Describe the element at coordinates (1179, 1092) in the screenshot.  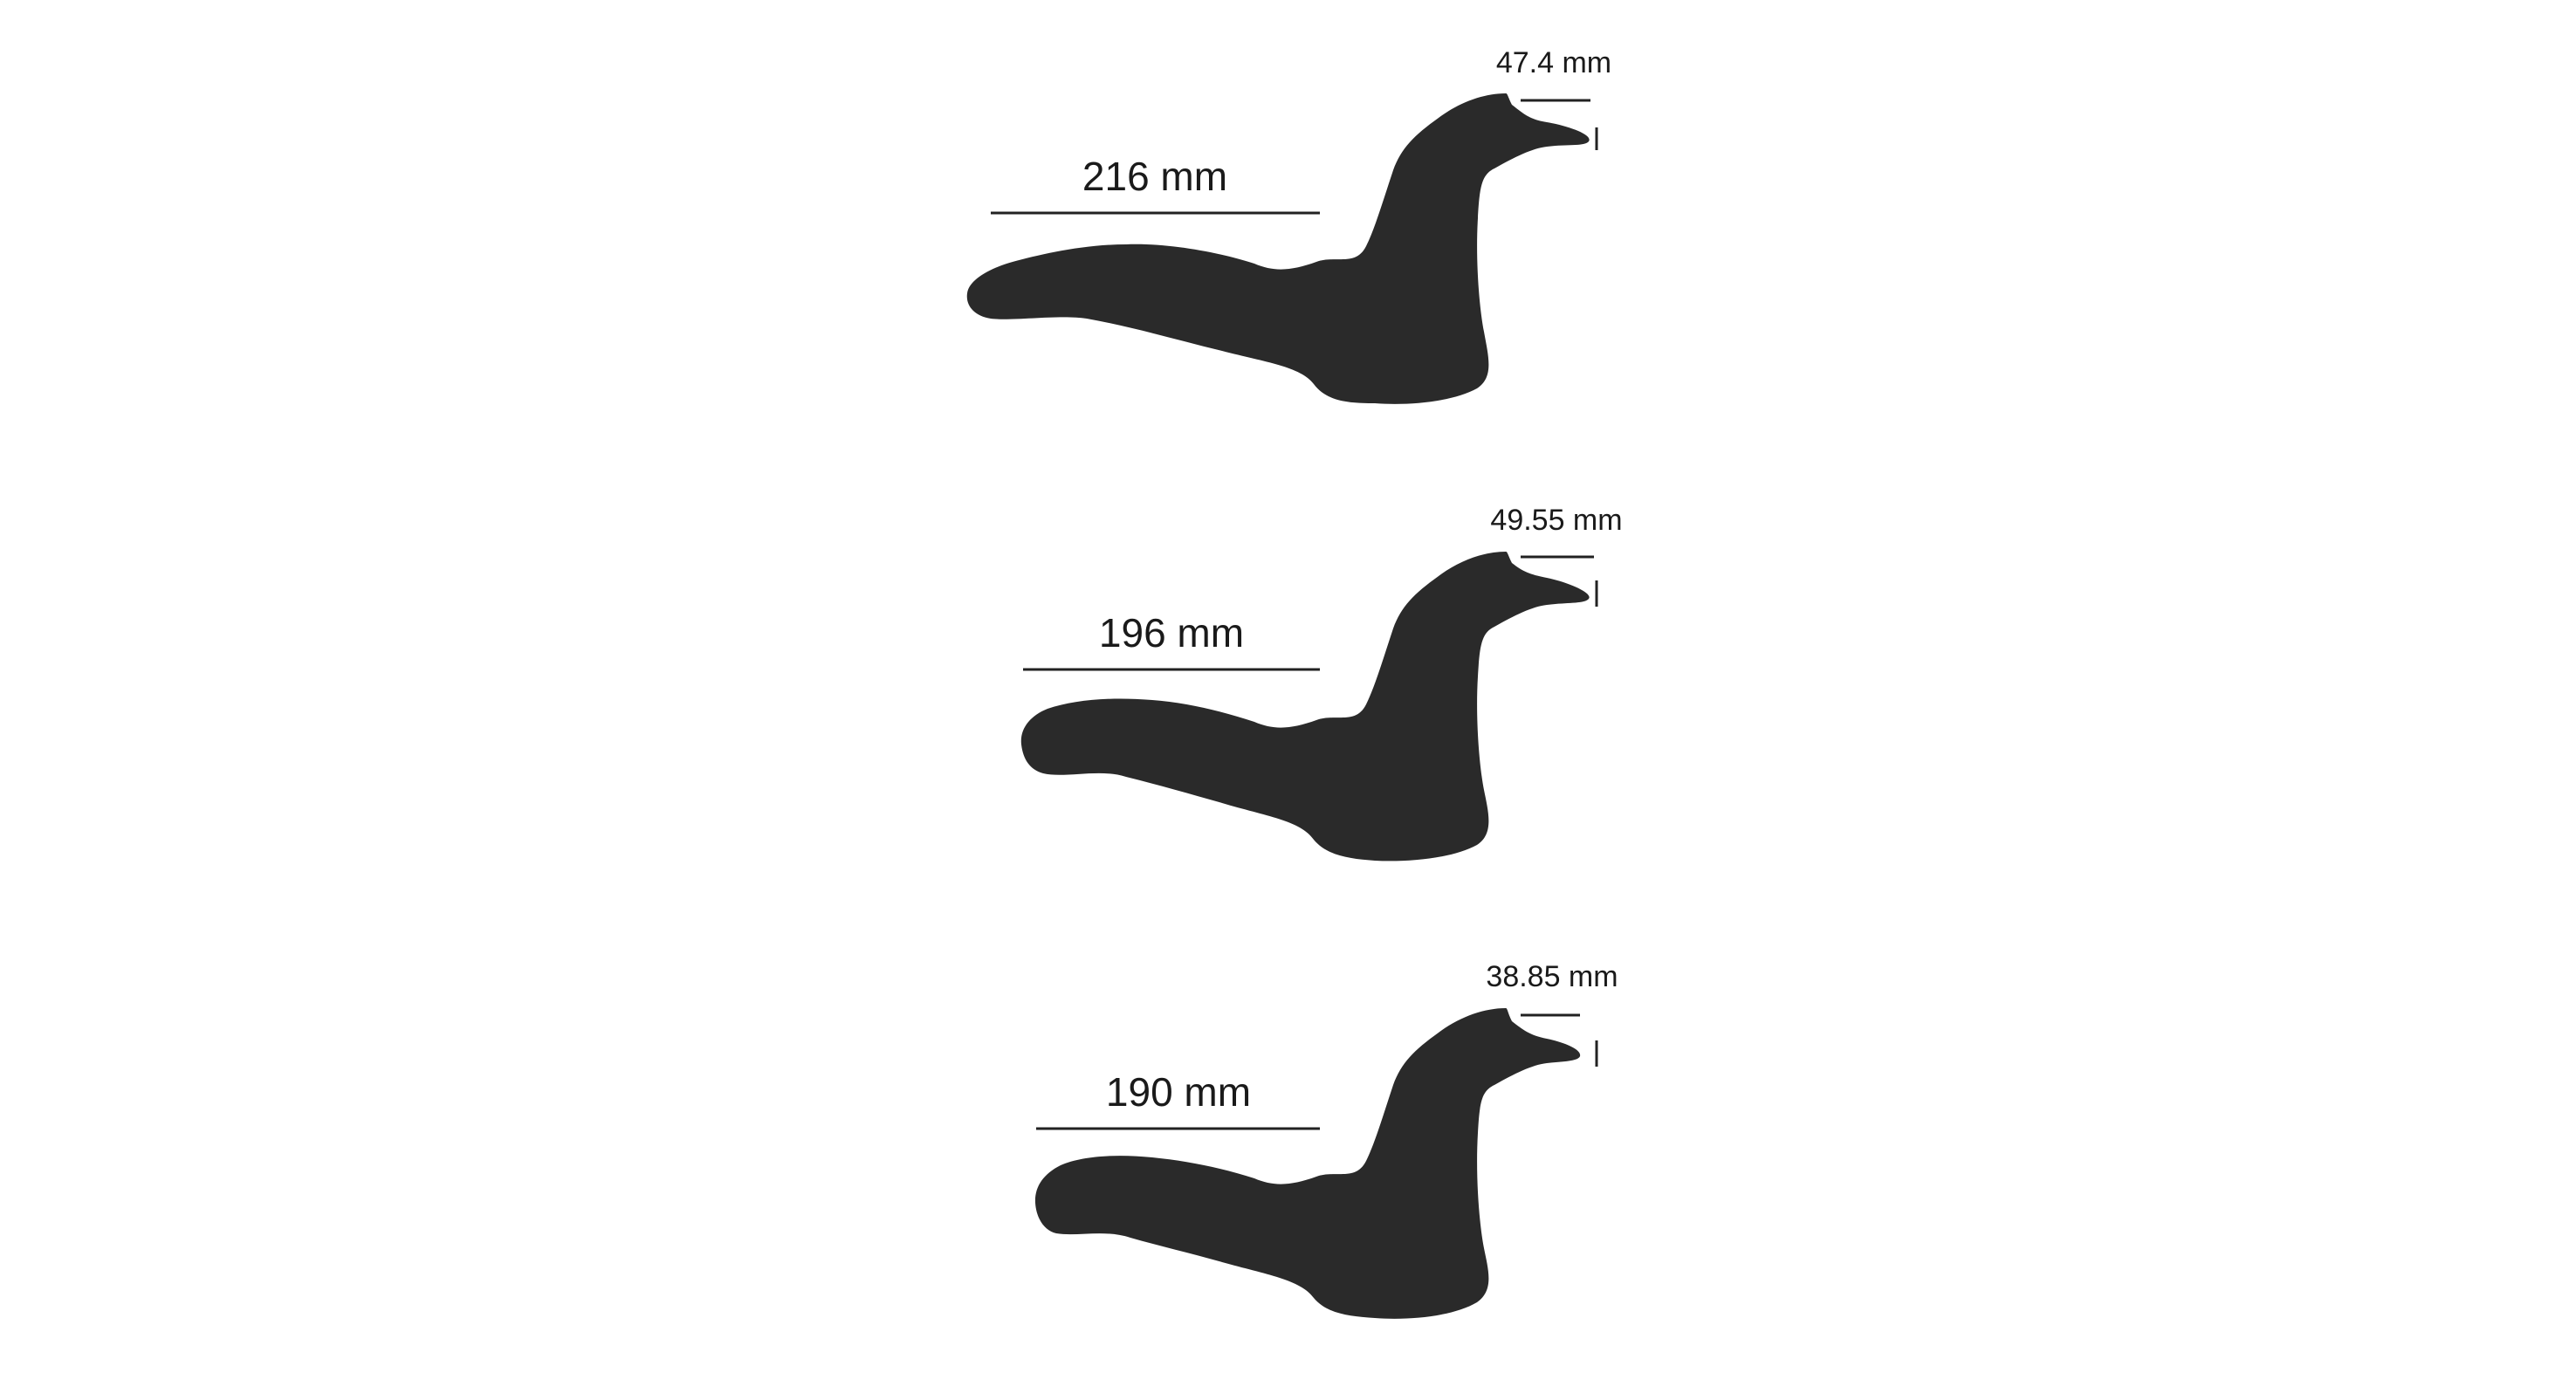
I see `length-label-3: 190 mm` at that location.